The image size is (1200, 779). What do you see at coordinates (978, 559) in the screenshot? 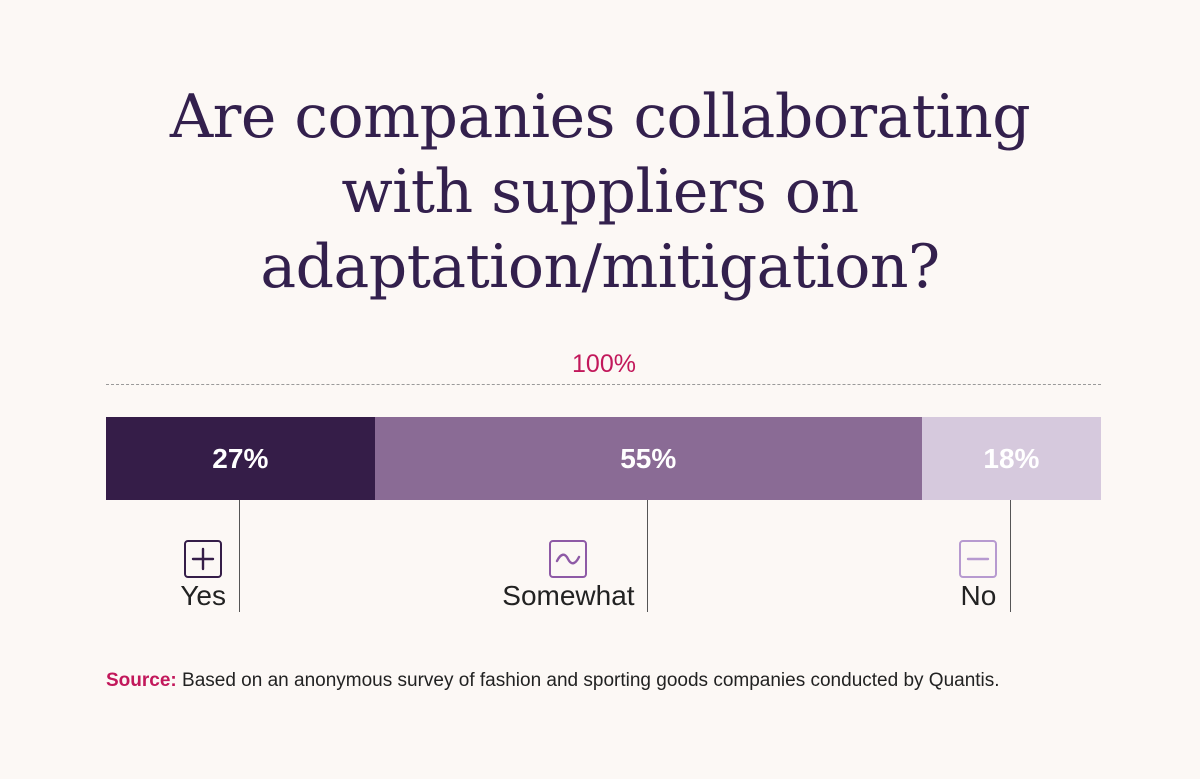
I see `minus-icon` at bounding box center [978, 559].